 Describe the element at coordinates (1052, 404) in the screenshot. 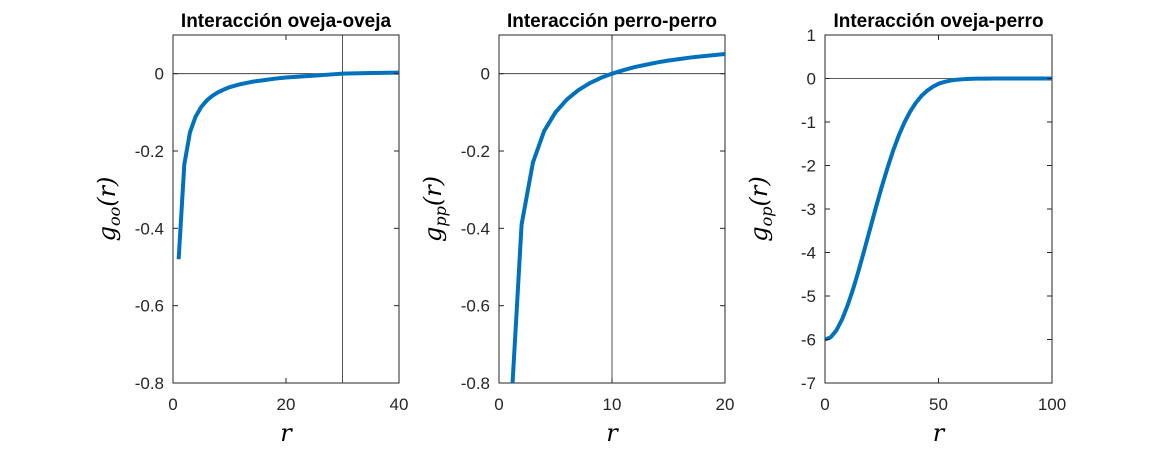

I see `x-tick-label: 100` at that location.